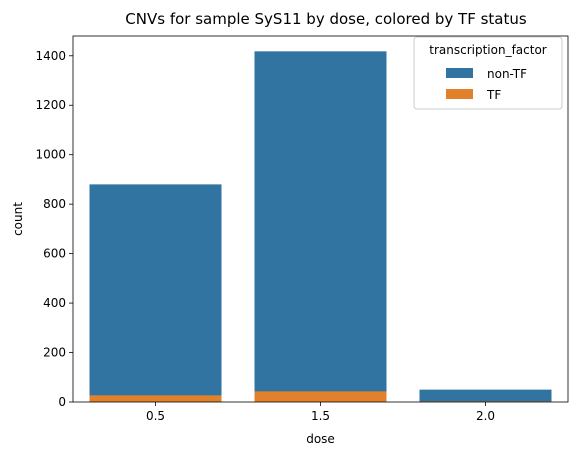 The width and height of the screenshot is (580, 455). What do you see at coordinates (54, 353) in the screenshot?
I see `y-tick-label: 200` at bounding box center [54, 353].